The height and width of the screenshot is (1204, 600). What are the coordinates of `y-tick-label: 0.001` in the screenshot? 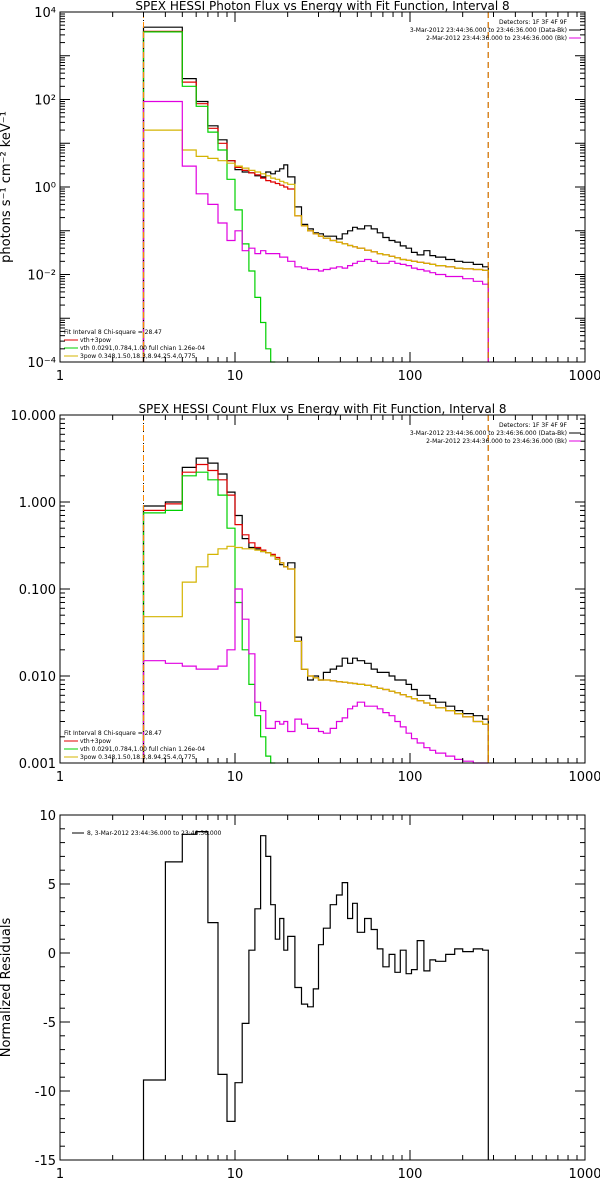 It's located at (37, 764).